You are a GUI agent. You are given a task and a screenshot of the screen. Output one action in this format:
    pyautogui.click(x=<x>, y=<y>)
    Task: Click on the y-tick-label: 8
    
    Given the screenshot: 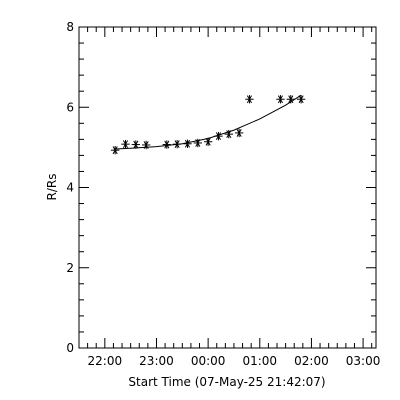 What is the action you would take?
    pyautogui.click(x=70, y=27)
    